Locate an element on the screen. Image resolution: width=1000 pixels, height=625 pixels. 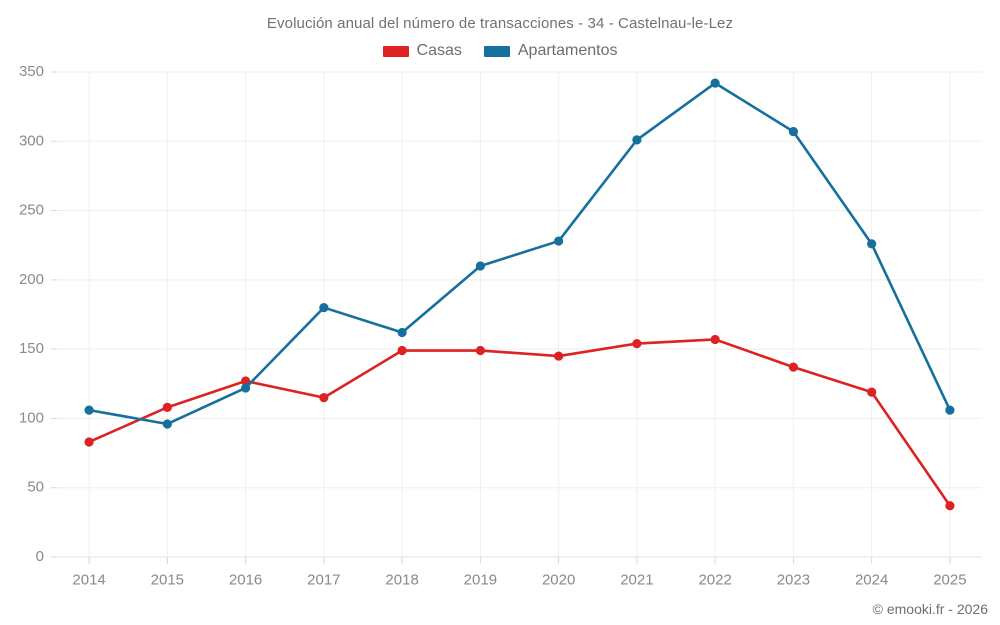
x-tick-label: 2016 is located at coordinates (245, 579).